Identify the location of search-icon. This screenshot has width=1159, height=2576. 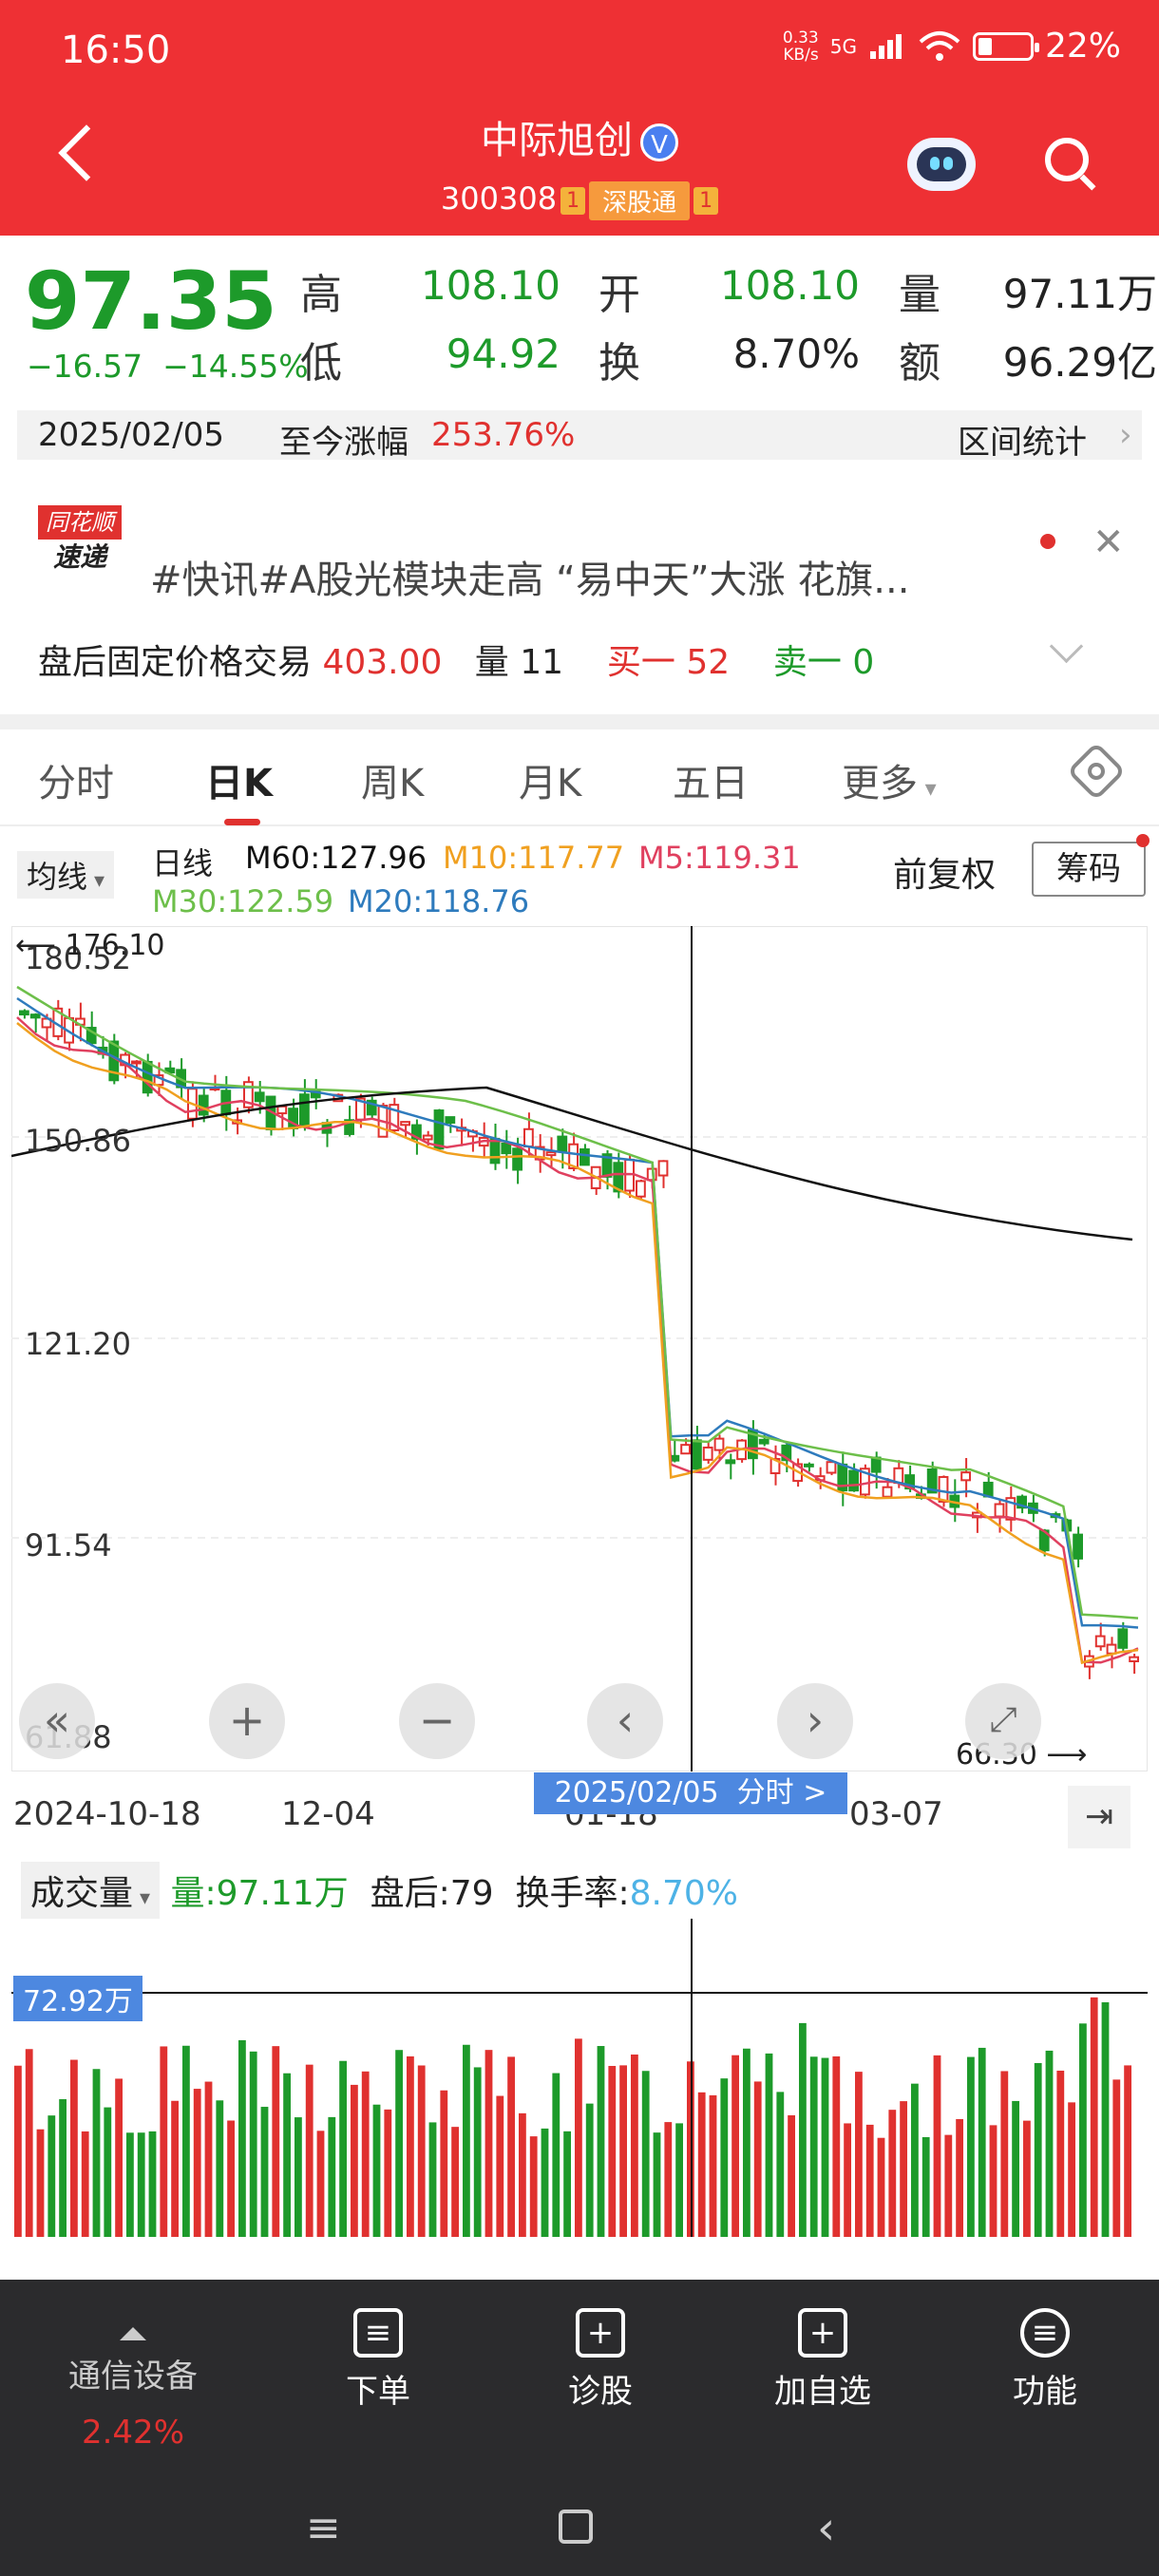
(1067, 159).